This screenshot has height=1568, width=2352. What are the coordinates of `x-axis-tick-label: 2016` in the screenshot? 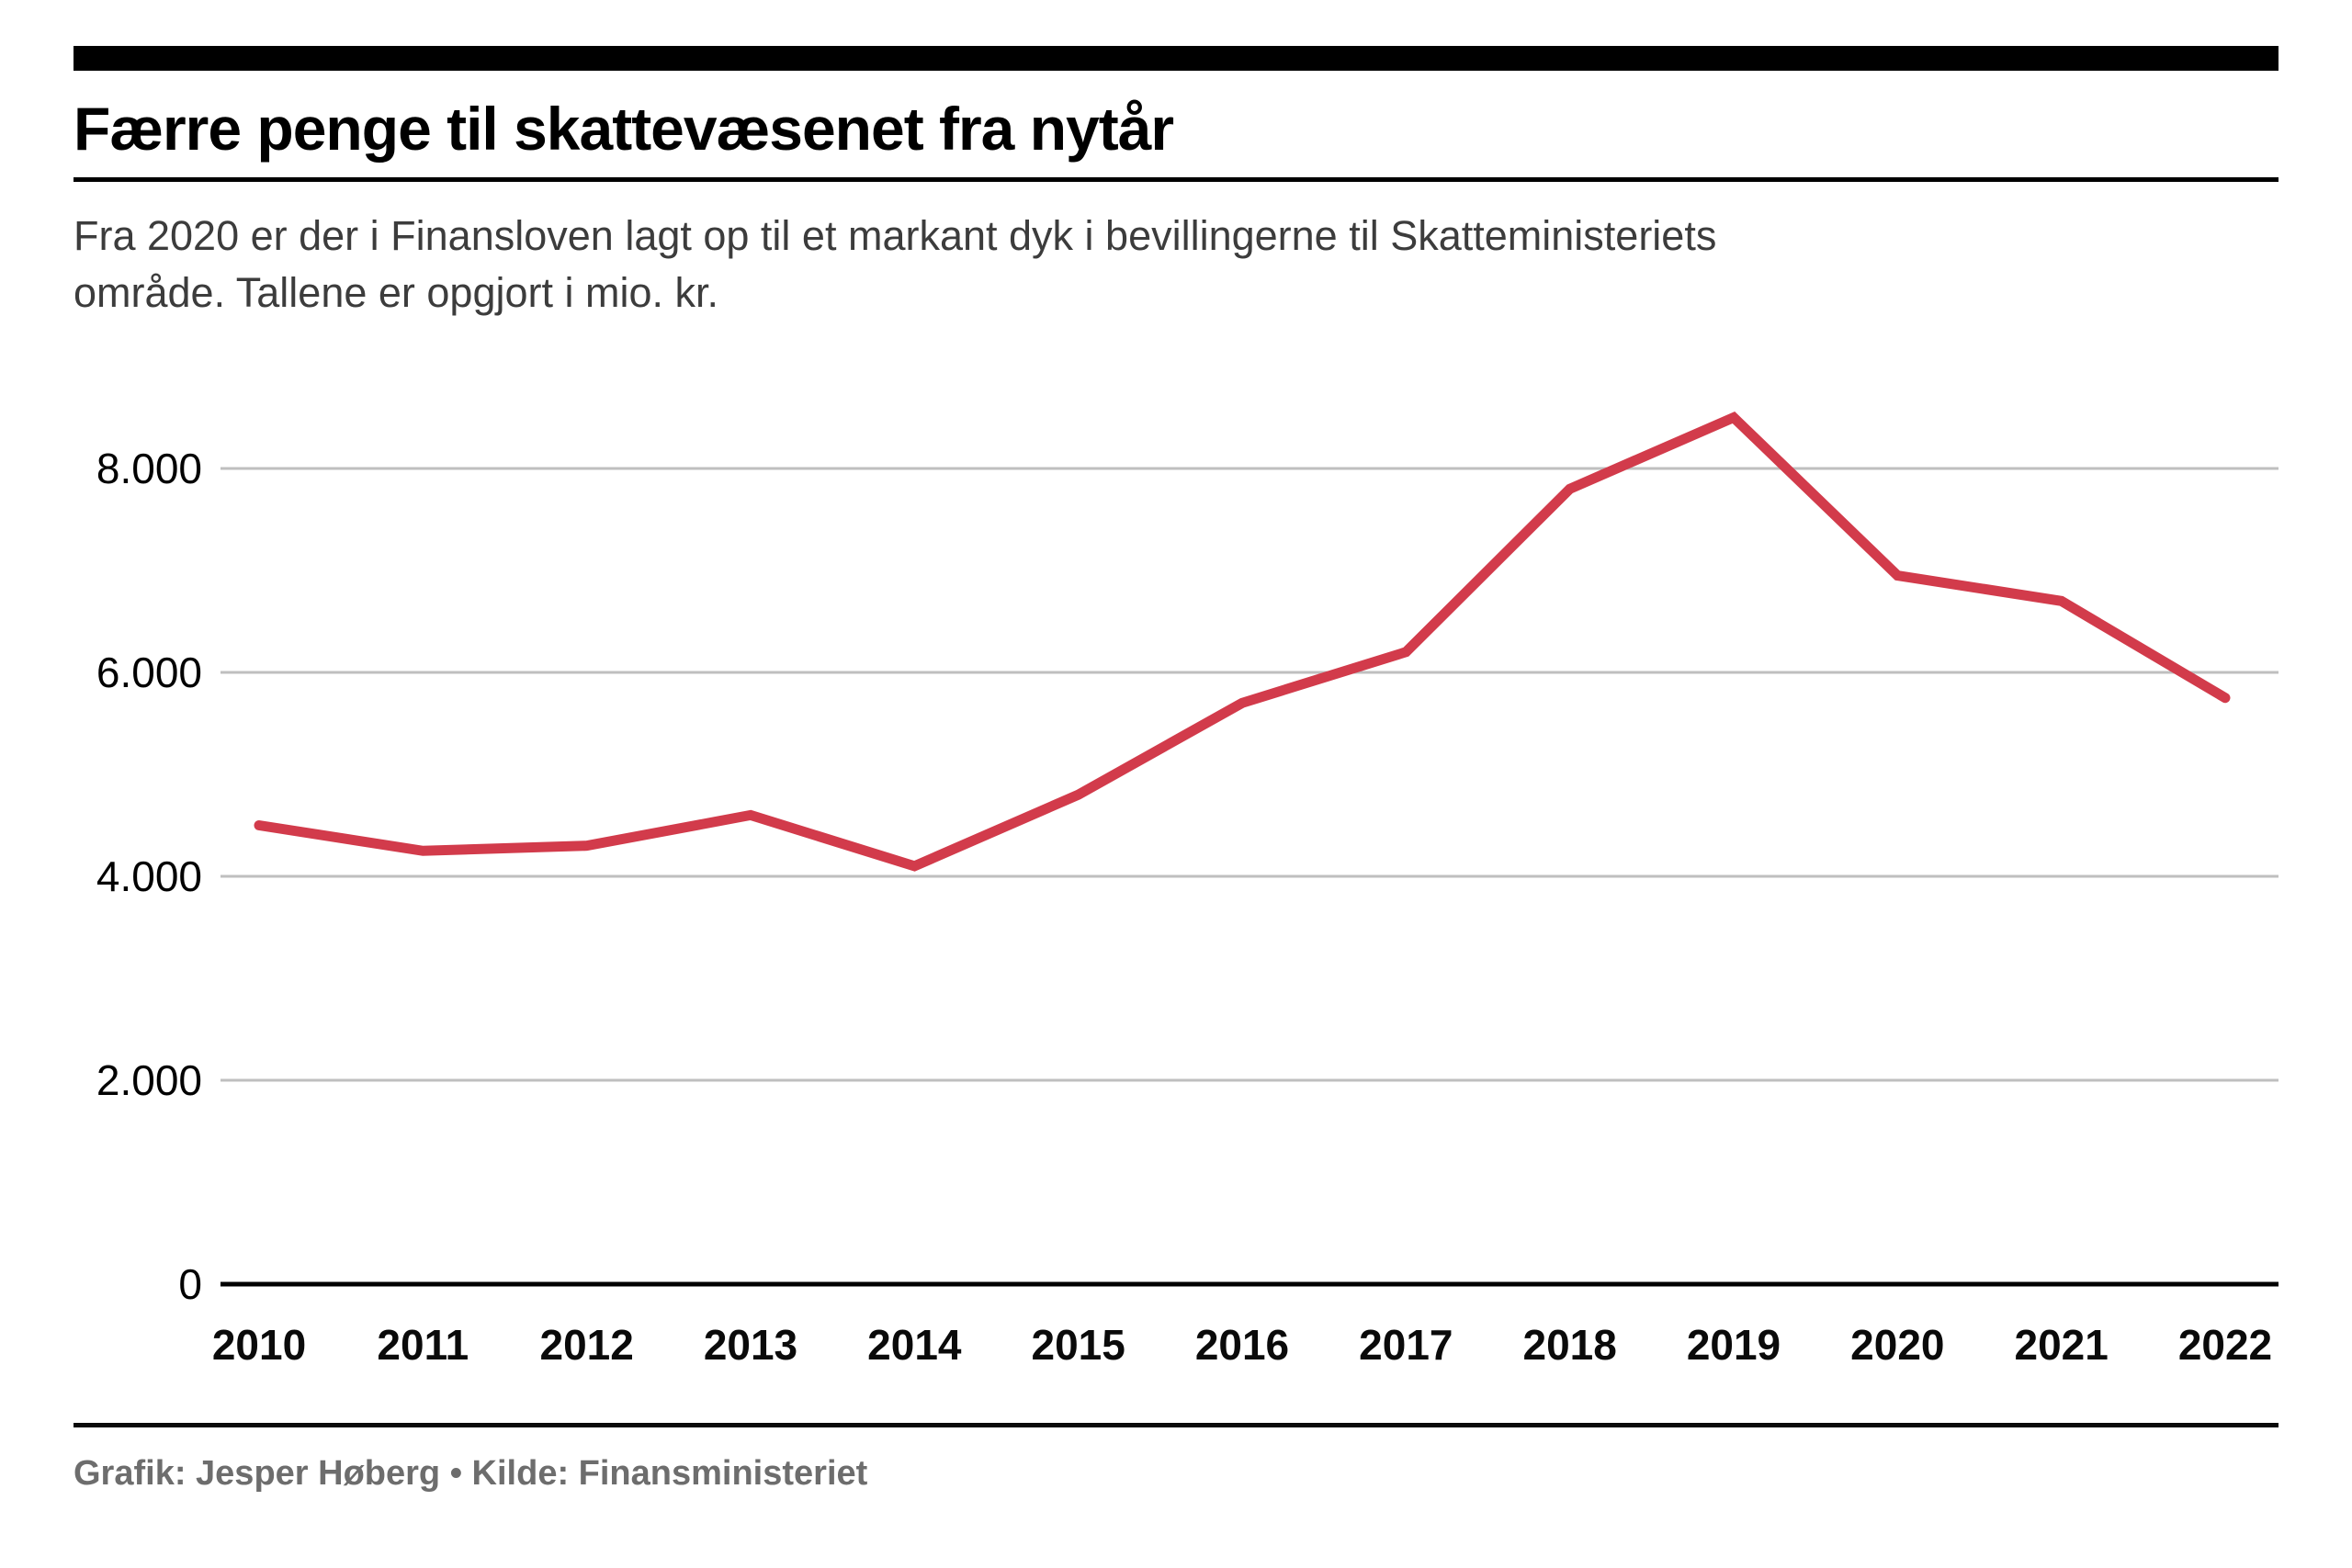 It's located at (1242, 1345).